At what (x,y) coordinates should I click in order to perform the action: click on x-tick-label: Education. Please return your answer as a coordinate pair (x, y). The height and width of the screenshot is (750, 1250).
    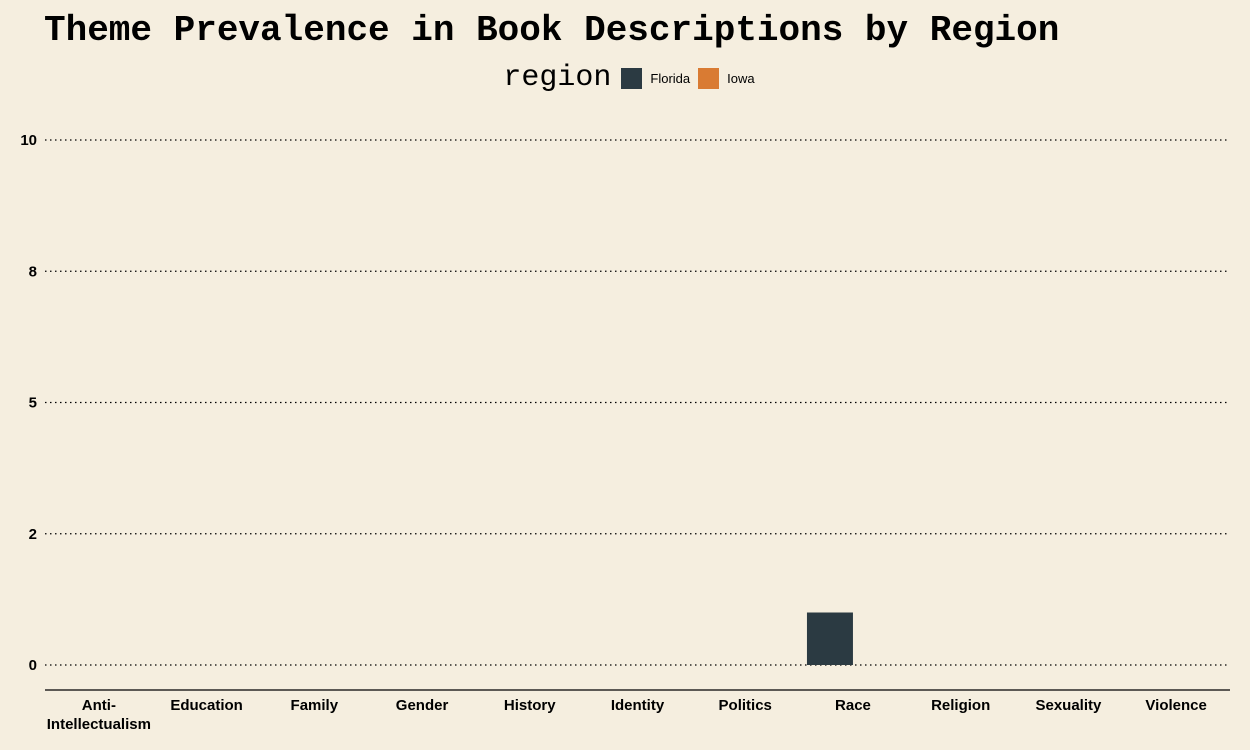
    Looking at the image, I should click on (206, 705).